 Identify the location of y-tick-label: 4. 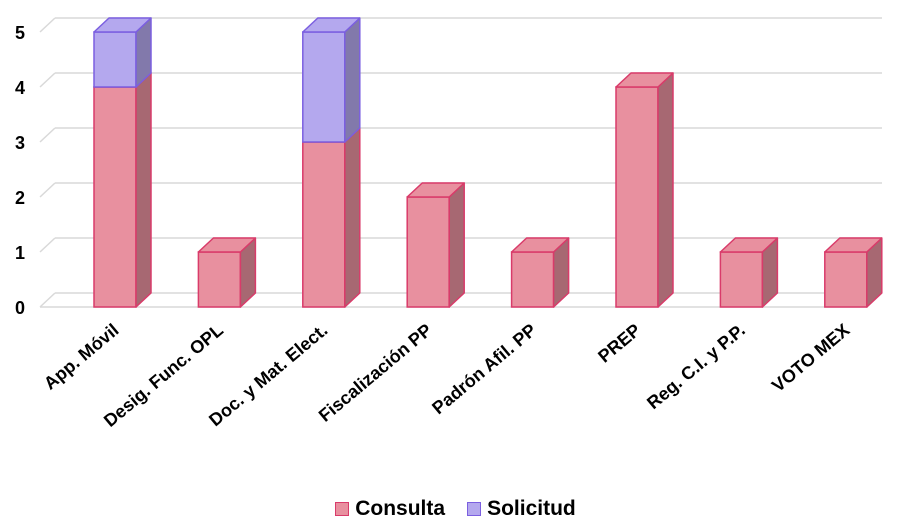
(20, 88).